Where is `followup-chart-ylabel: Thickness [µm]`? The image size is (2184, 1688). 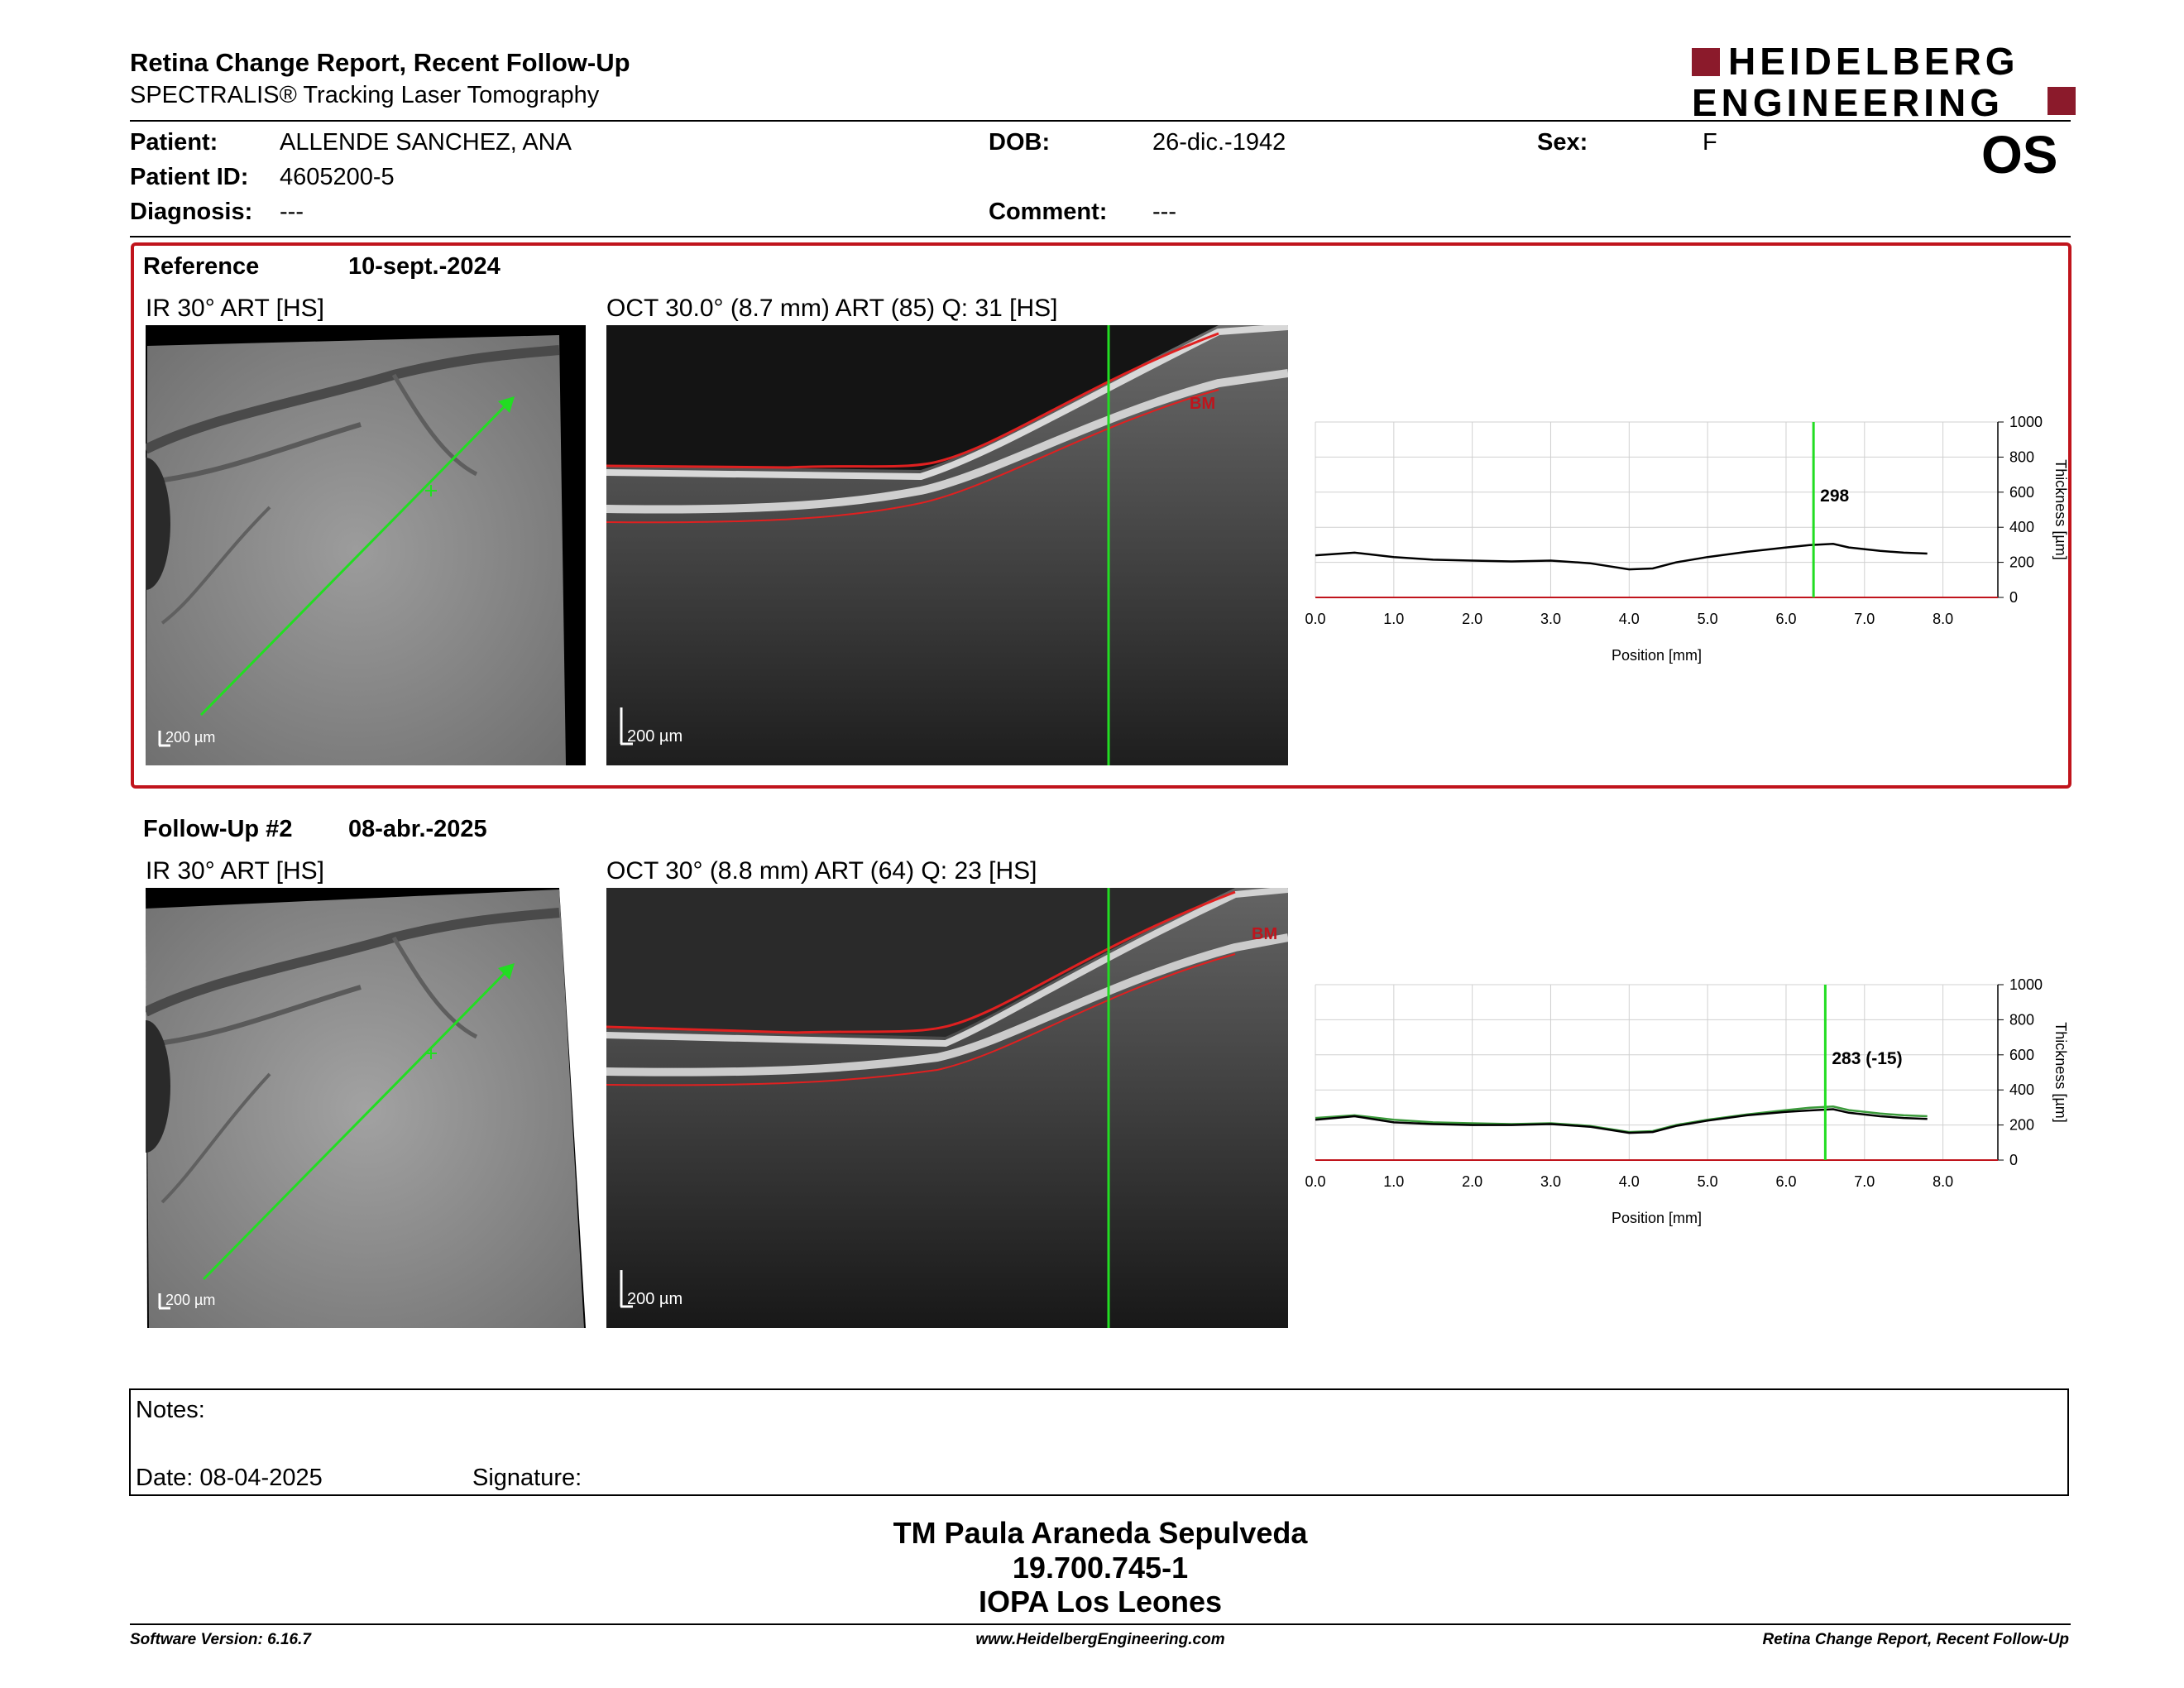
followup-chart-ylabel: Thickness [µm] is located at coordinates (2060, 1072).